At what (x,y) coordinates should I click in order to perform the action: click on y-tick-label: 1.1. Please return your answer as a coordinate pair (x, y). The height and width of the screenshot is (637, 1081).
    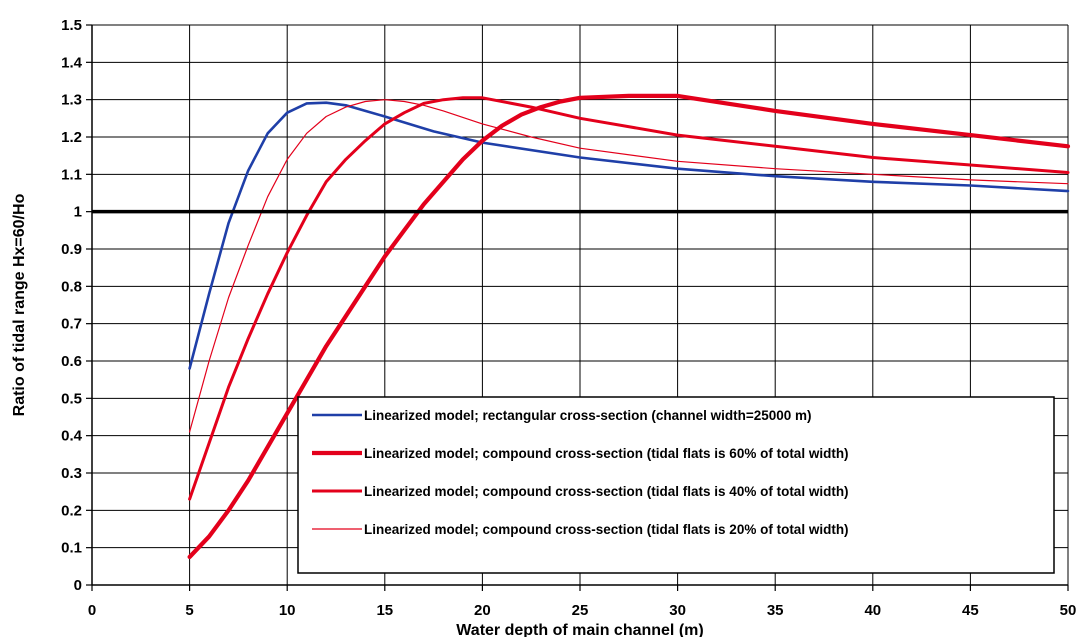
    Looking at the image, I should click on (71, 174).